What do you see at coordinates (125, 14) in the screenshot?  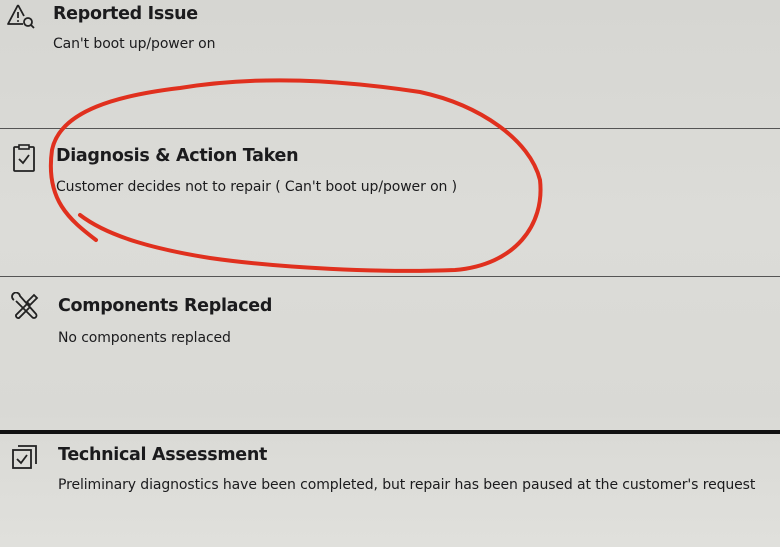 I see `section-title: Reported Issue` at bounding box center [125, 14].